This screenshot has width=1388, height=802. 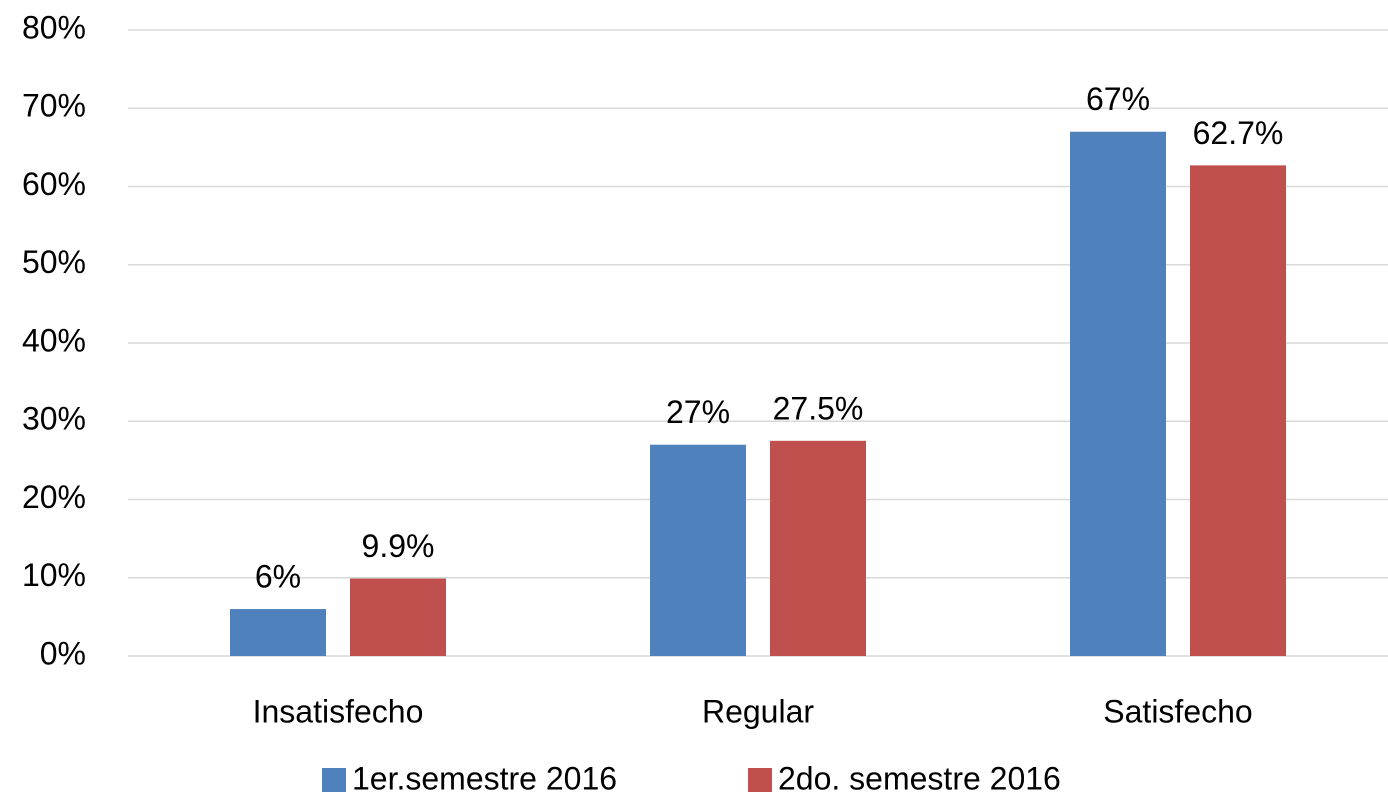 I want to click on x-tick-label: Satisfecho, so click(x=1177, y=711).